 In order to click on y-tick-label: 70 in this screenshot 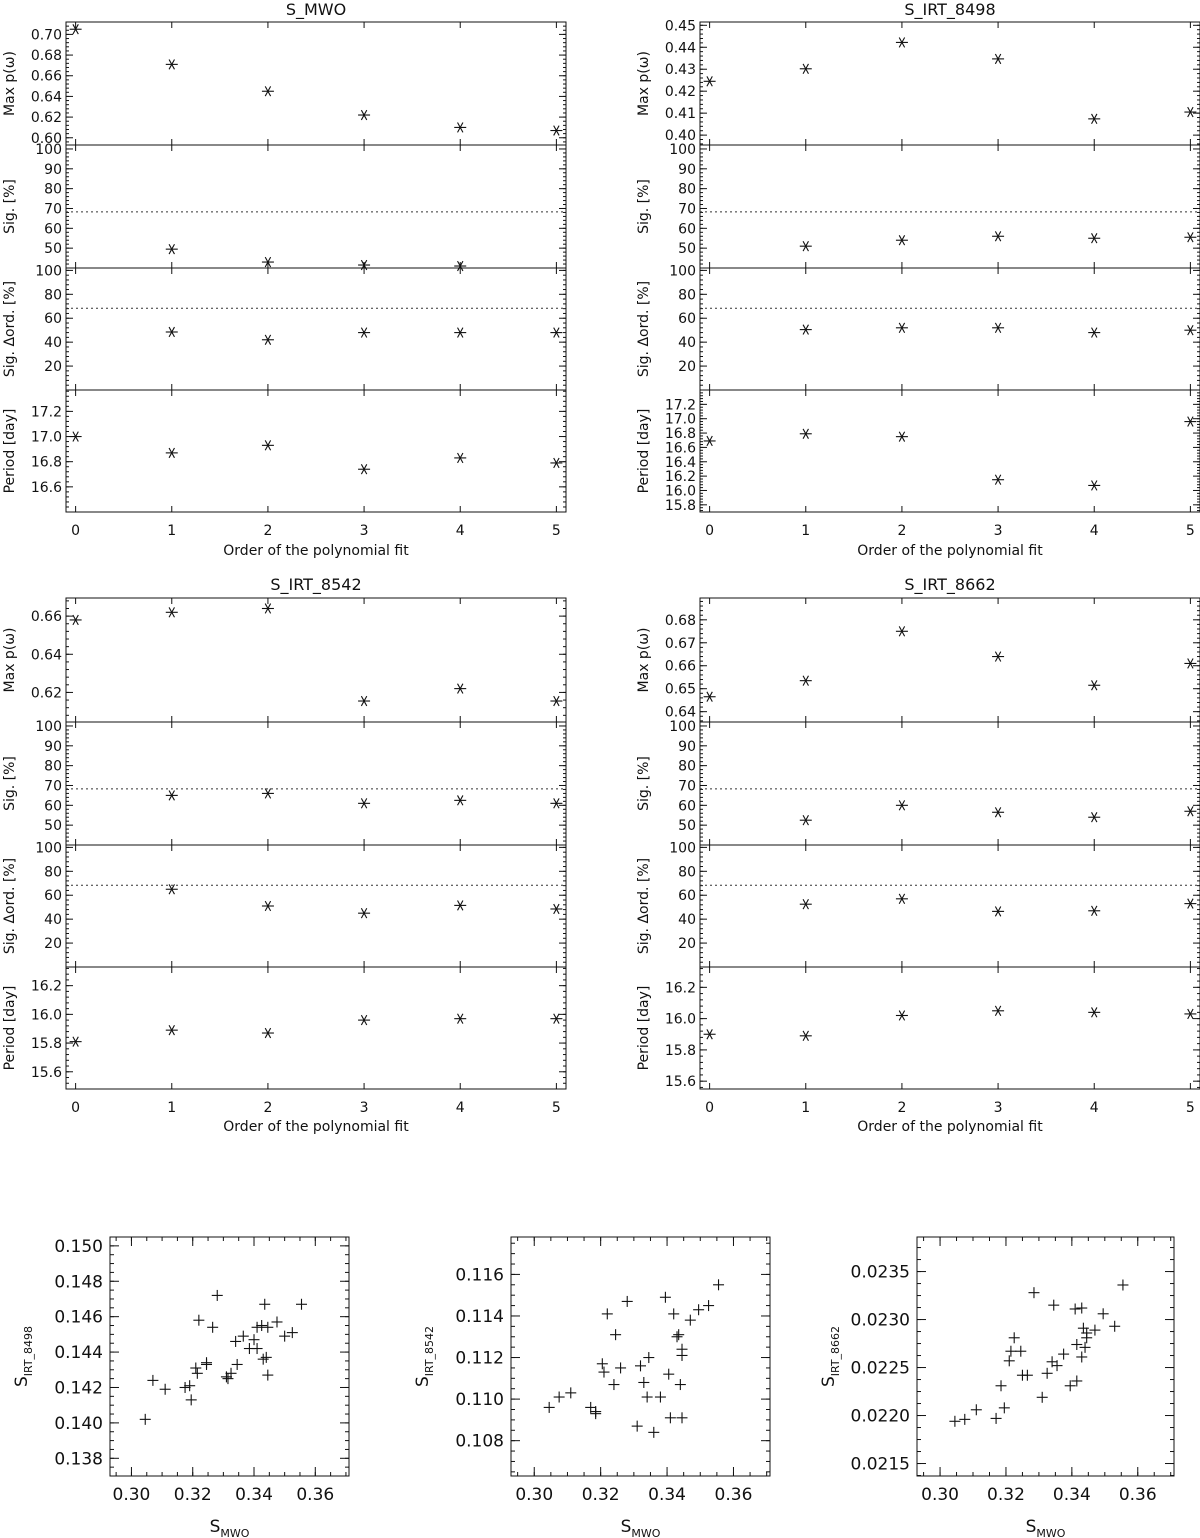, I will do `click(687, 209)`.